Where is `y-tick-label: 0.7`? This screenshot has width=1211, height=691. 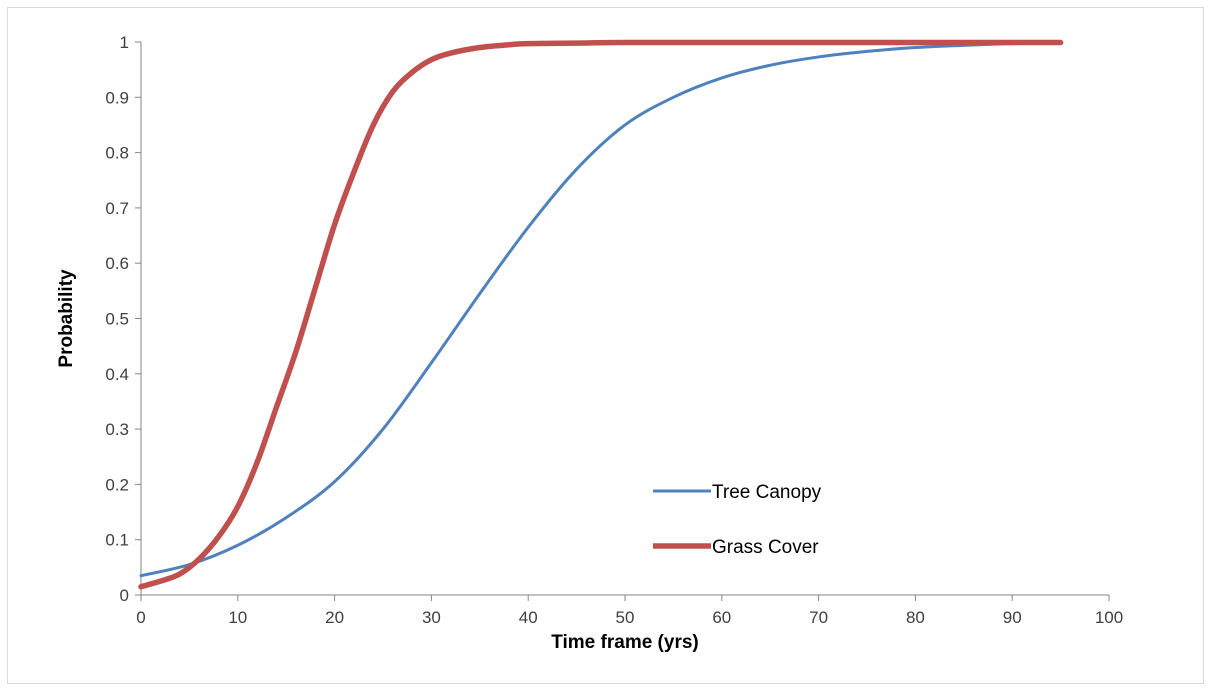 y-tick-label: 0.7 is located at coordinates (117, 208).